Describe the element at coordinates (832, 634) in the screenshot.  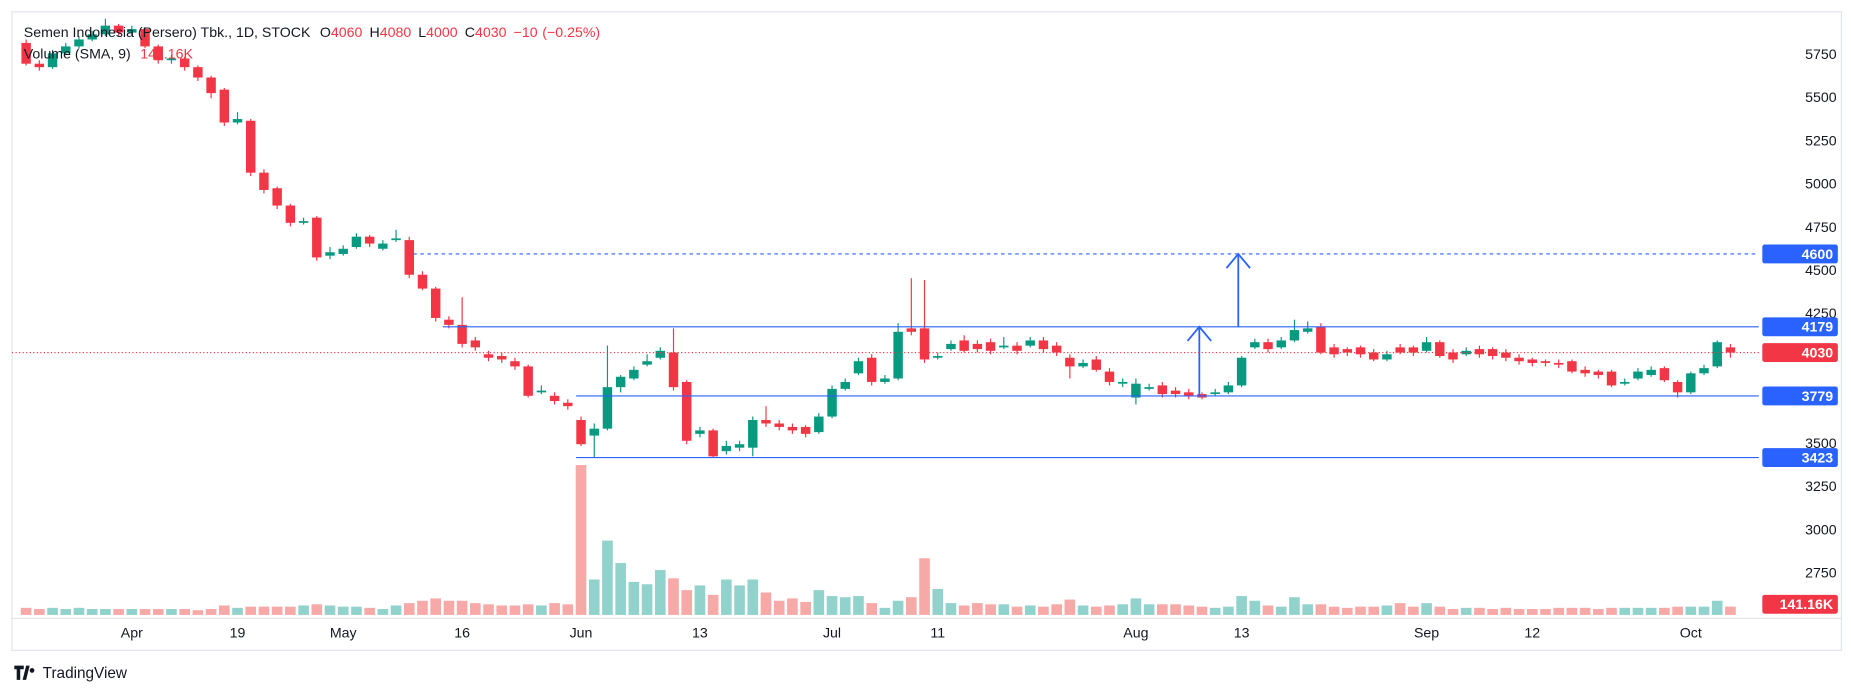
I see `x-tick-label: Jul` at that location.